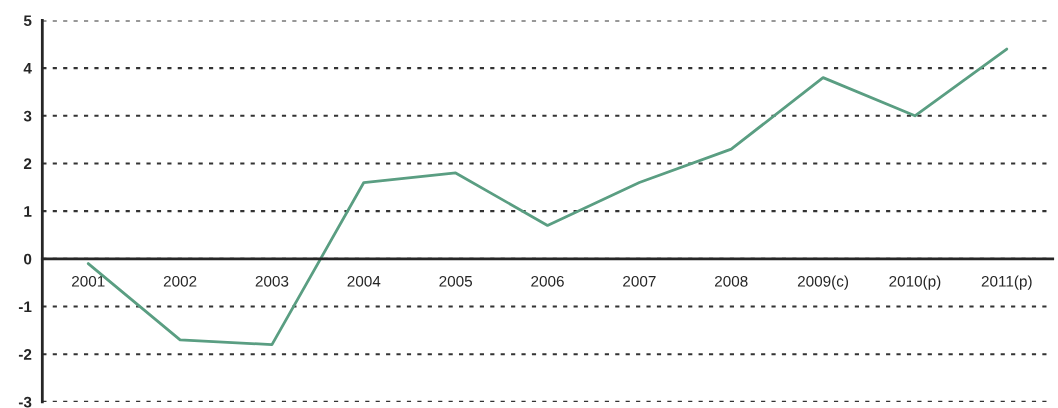  Describe the element at coordinates (25, 307) in the screenshot. I see `y-tick-label: -1` at that location.